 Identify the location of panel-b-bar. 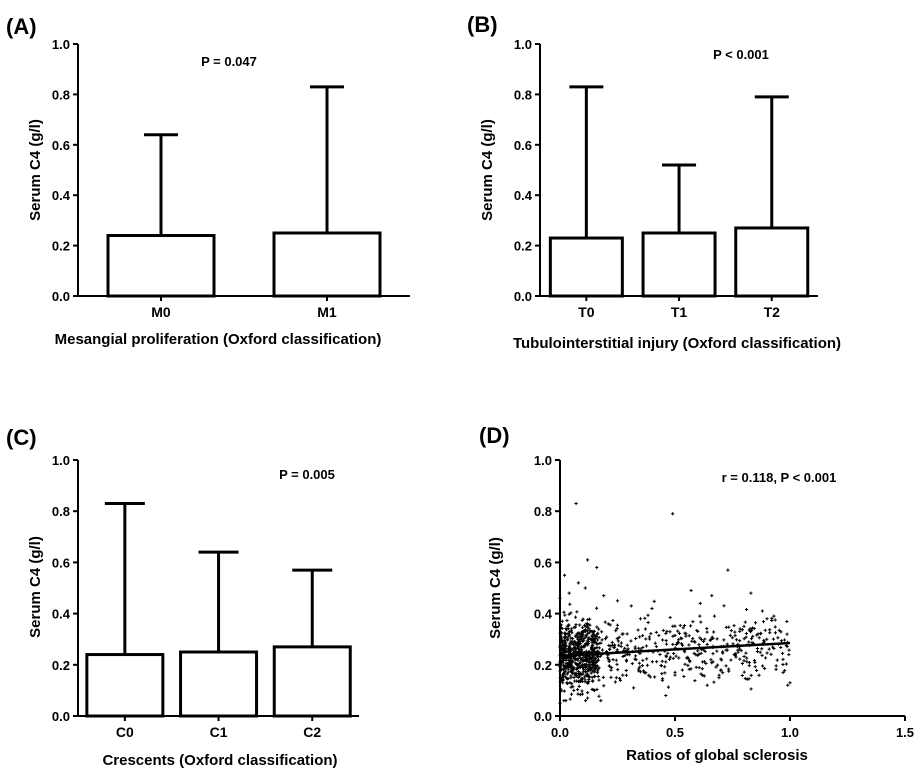
(772, 262).